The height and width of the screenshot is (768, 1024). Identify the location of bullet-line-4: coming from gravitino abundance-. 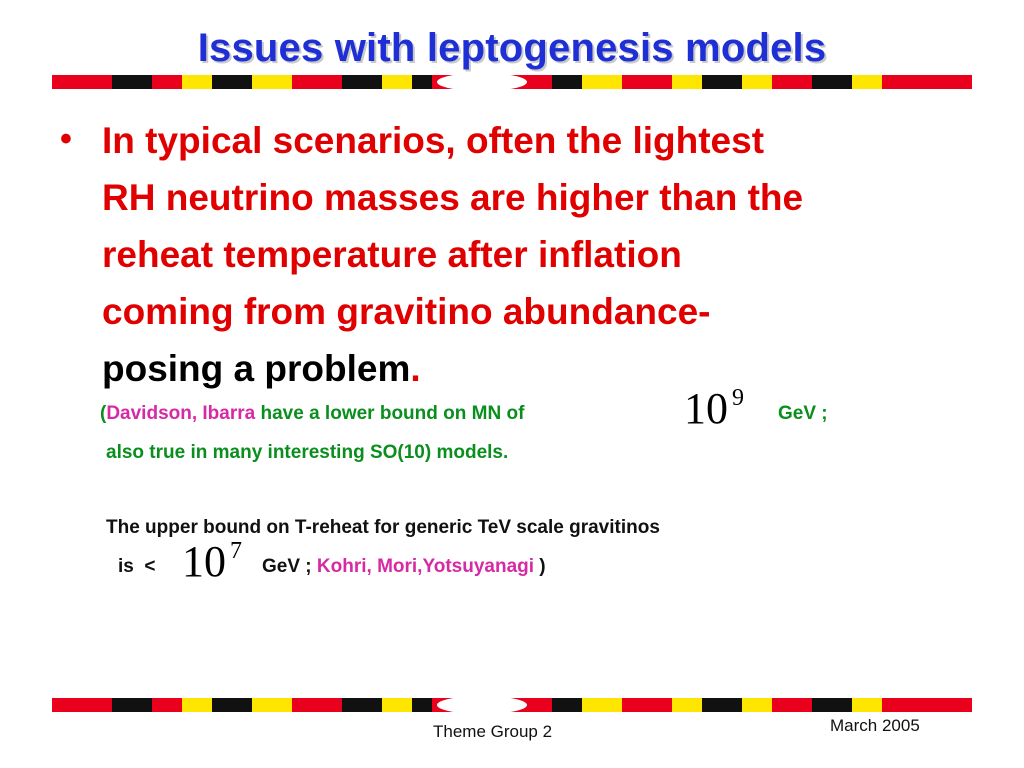
(406, 311).